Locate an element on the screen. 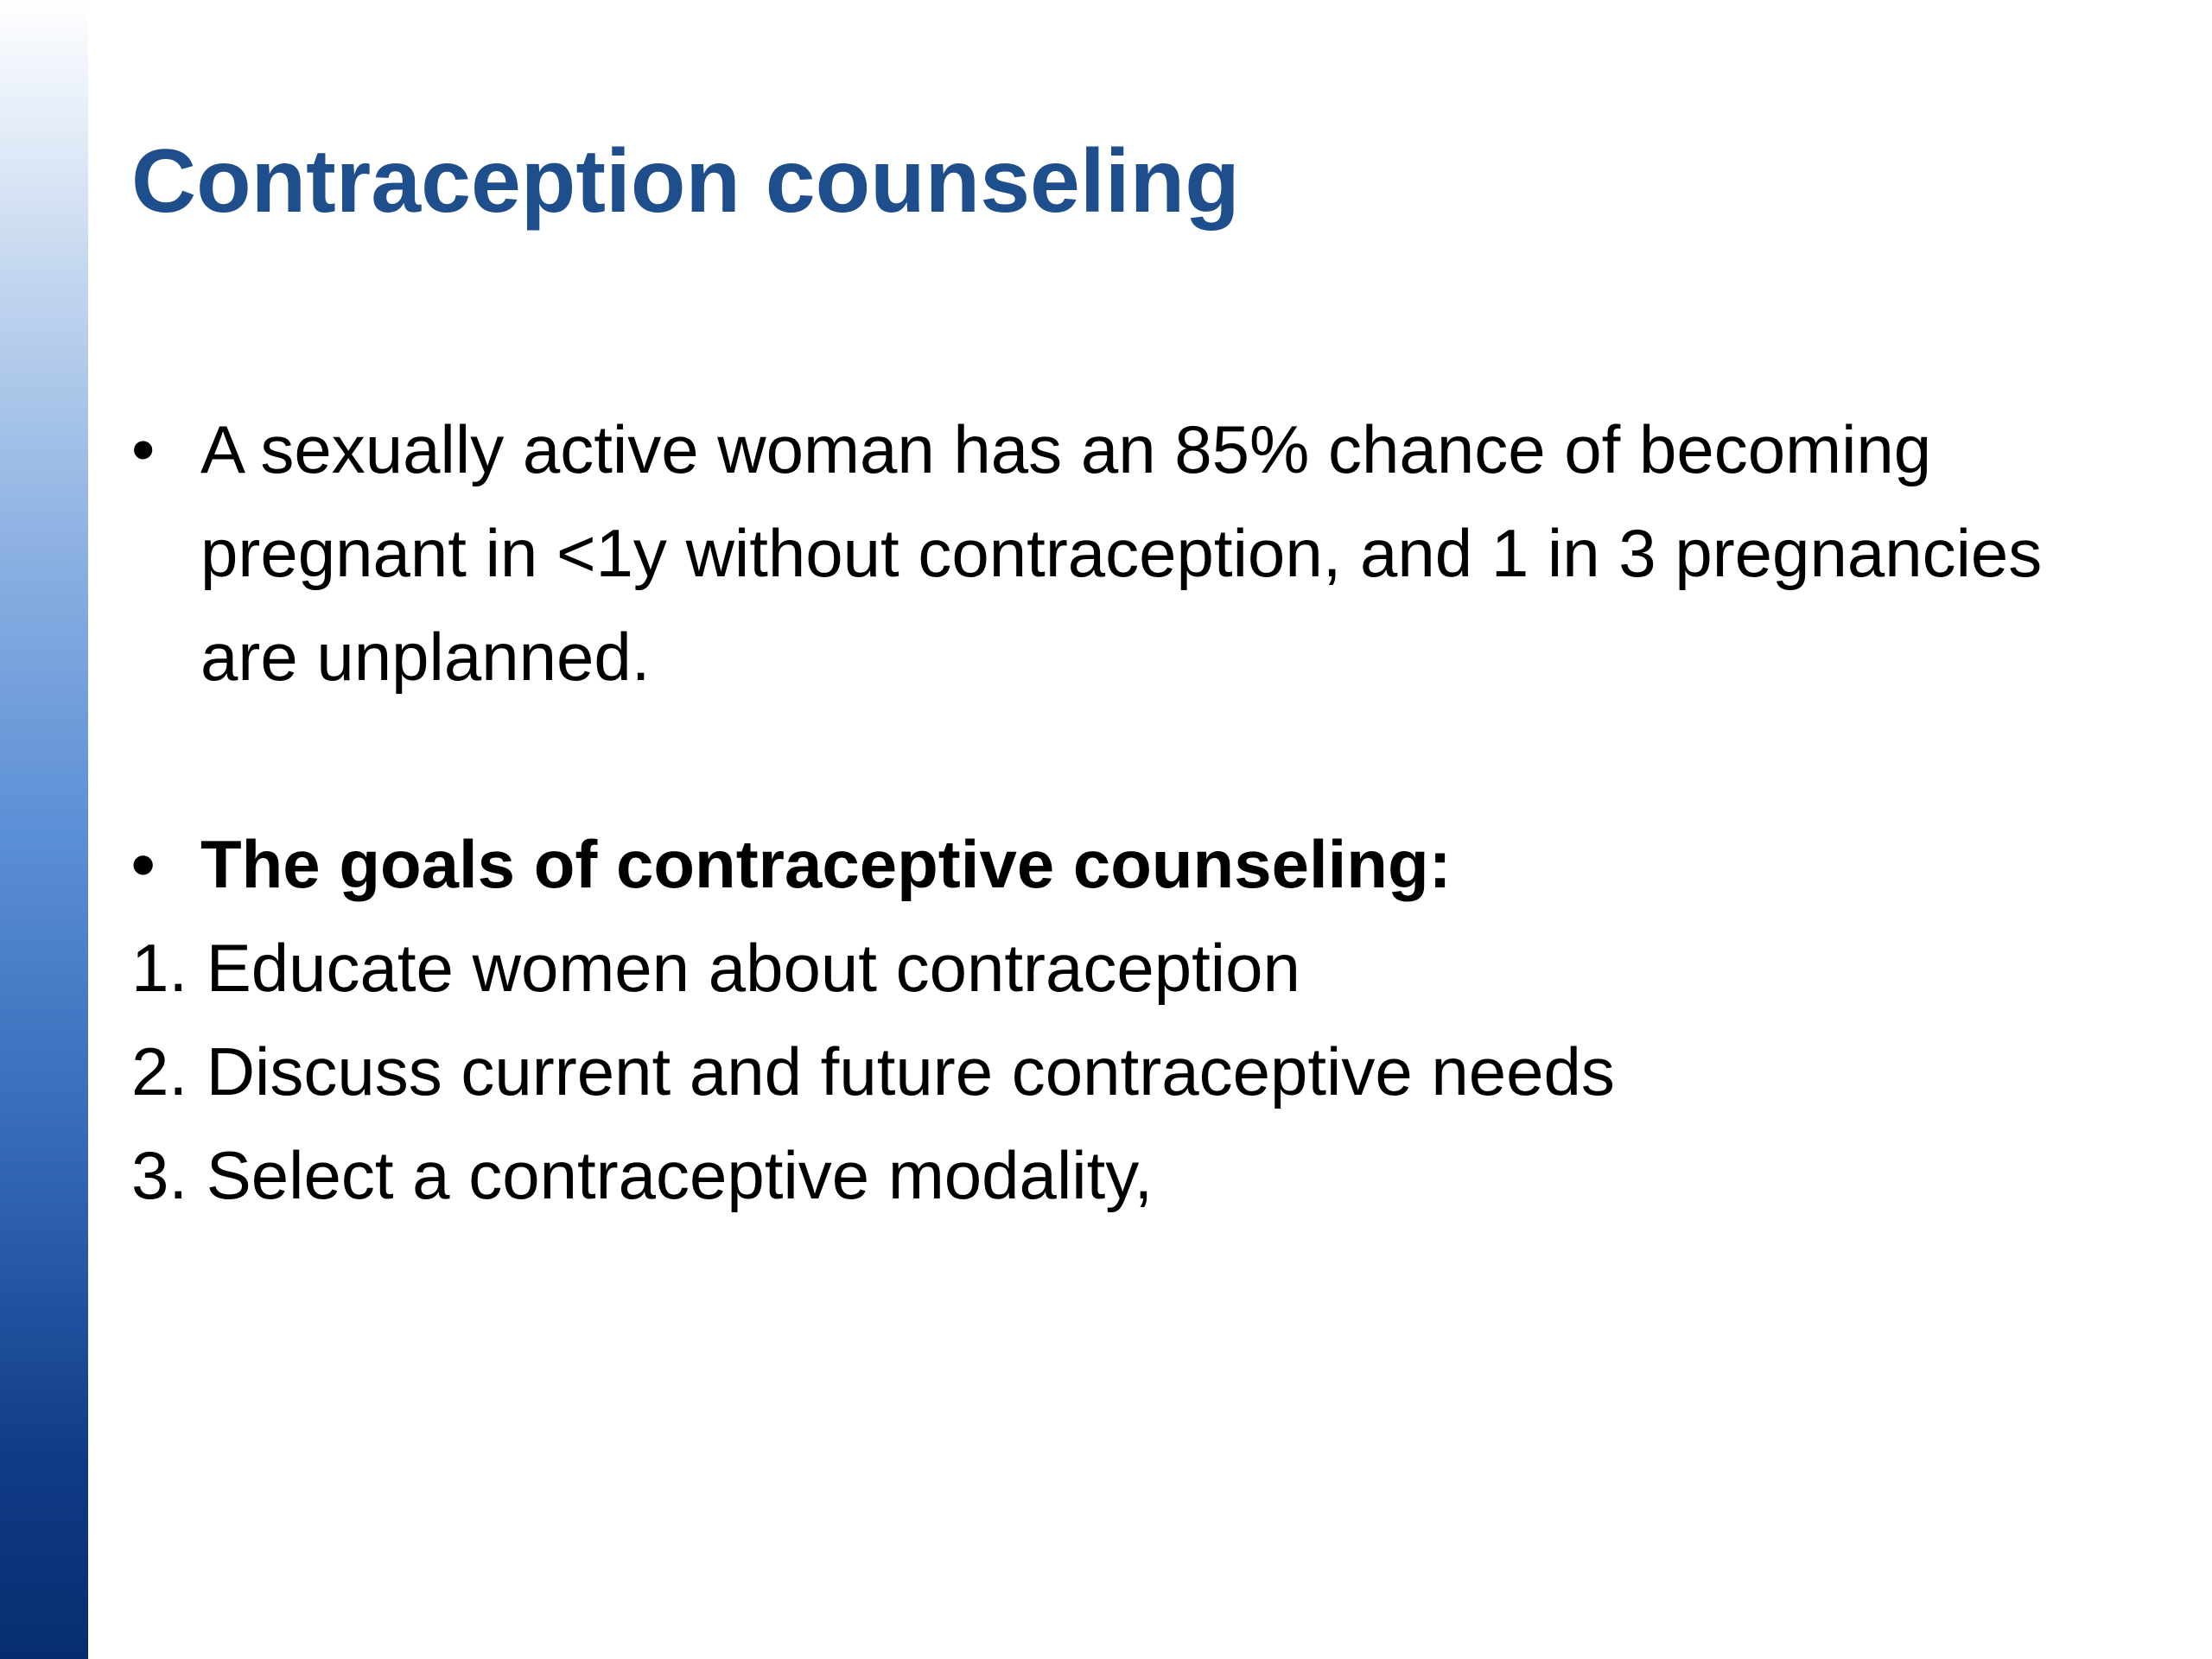 The image size is (2212, 1659). sidebar-gradient-bar is located at coordinates (44, 829).